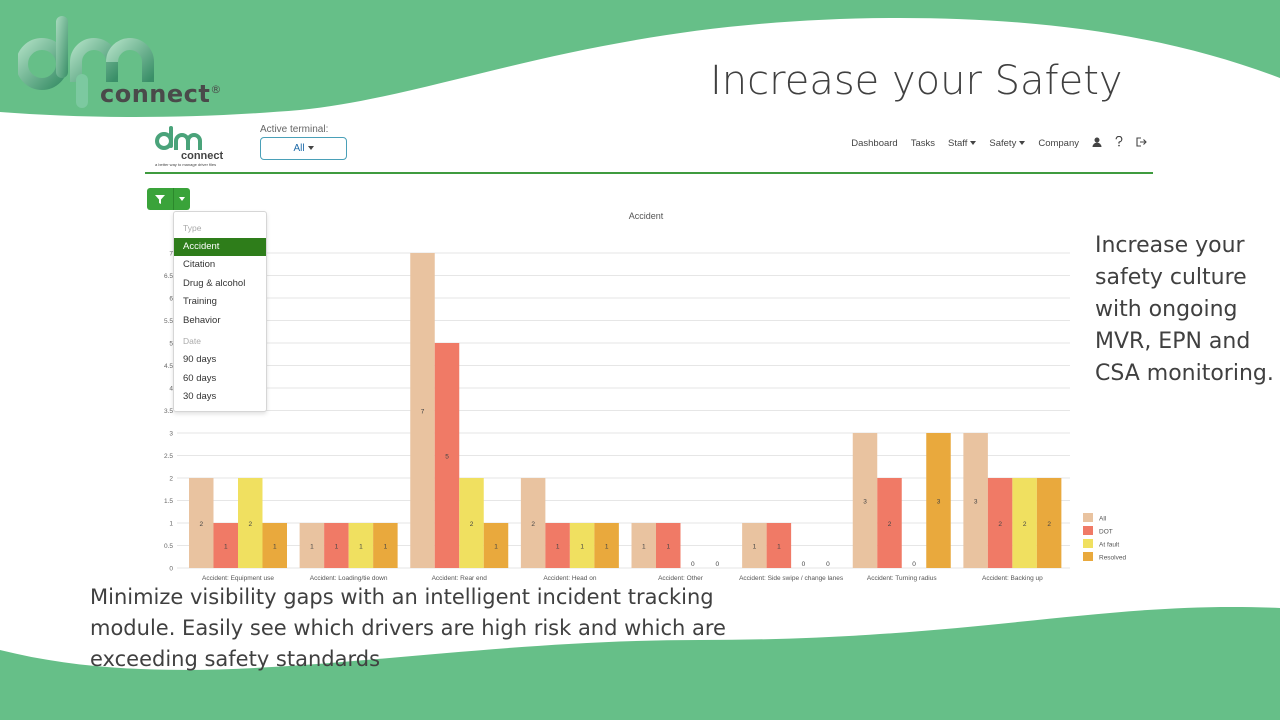 This screenshot has height=720, width=1280. I want to click on dropdown-header-type: Type, so click(192, 228).